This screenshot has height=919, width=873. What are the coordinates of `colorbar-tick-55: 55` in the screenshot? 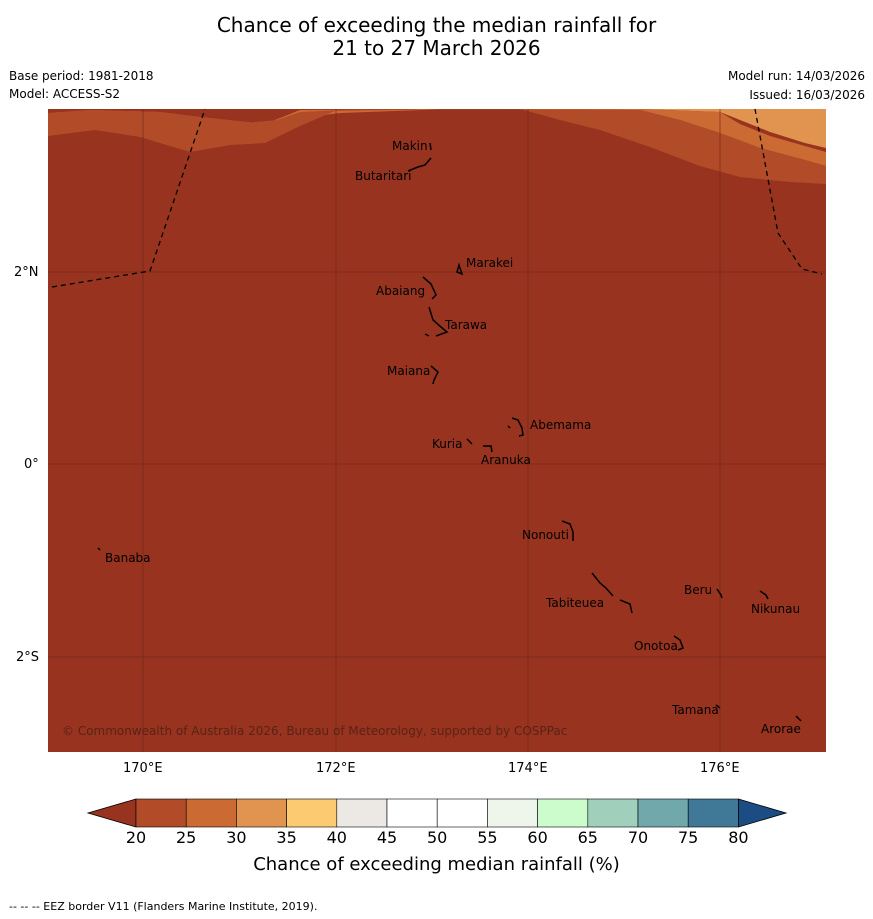 It's located at (487, 837).